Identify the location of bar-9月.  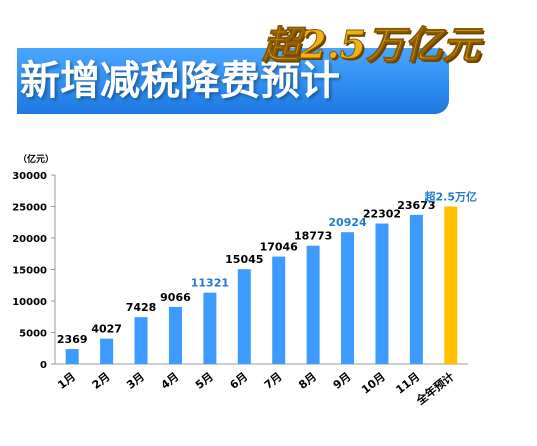
(348, 298).